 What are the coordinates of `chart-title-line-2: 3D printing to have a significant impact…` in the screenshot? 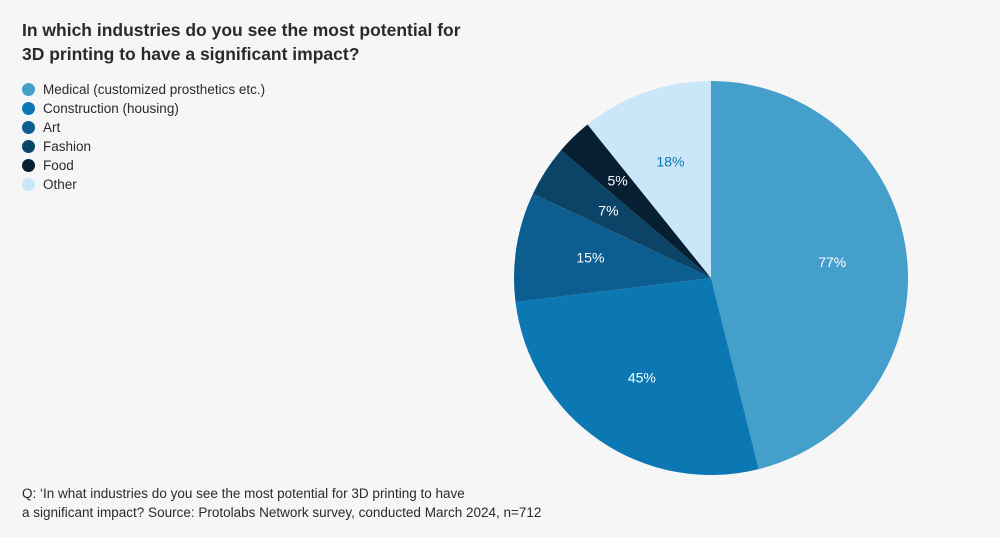 It's located at (191, 54).